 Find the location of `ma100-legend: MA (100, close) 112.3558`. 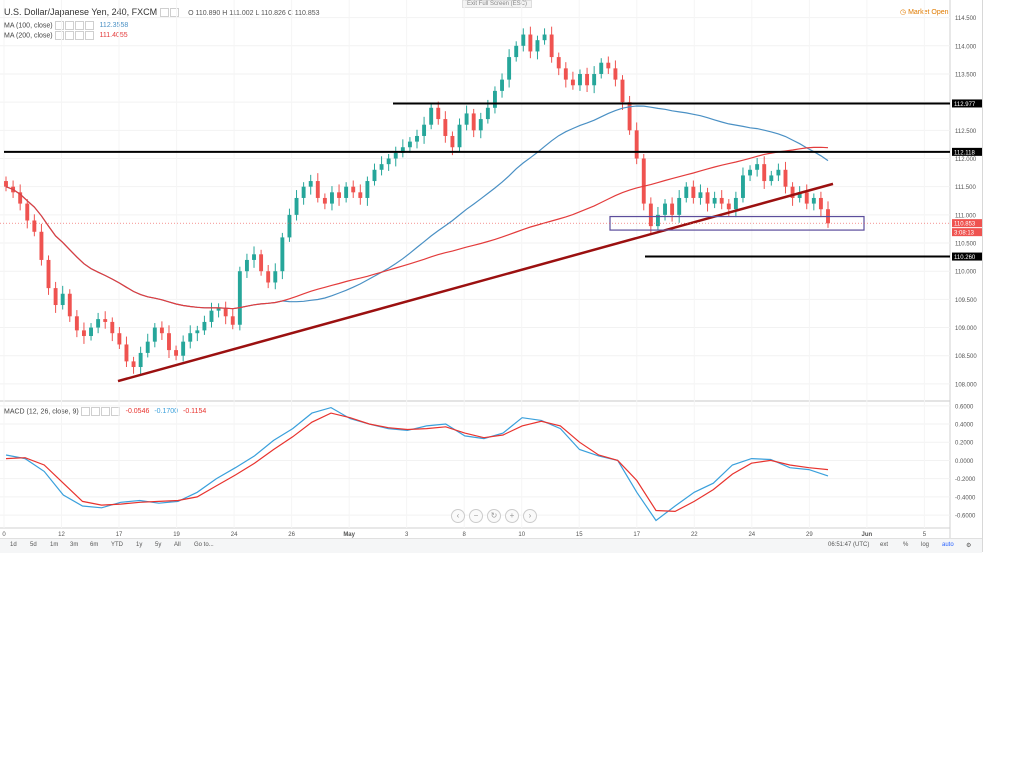

ma100-legend: MA (100, close) 112.3558 is located at coordinates (66, 25).